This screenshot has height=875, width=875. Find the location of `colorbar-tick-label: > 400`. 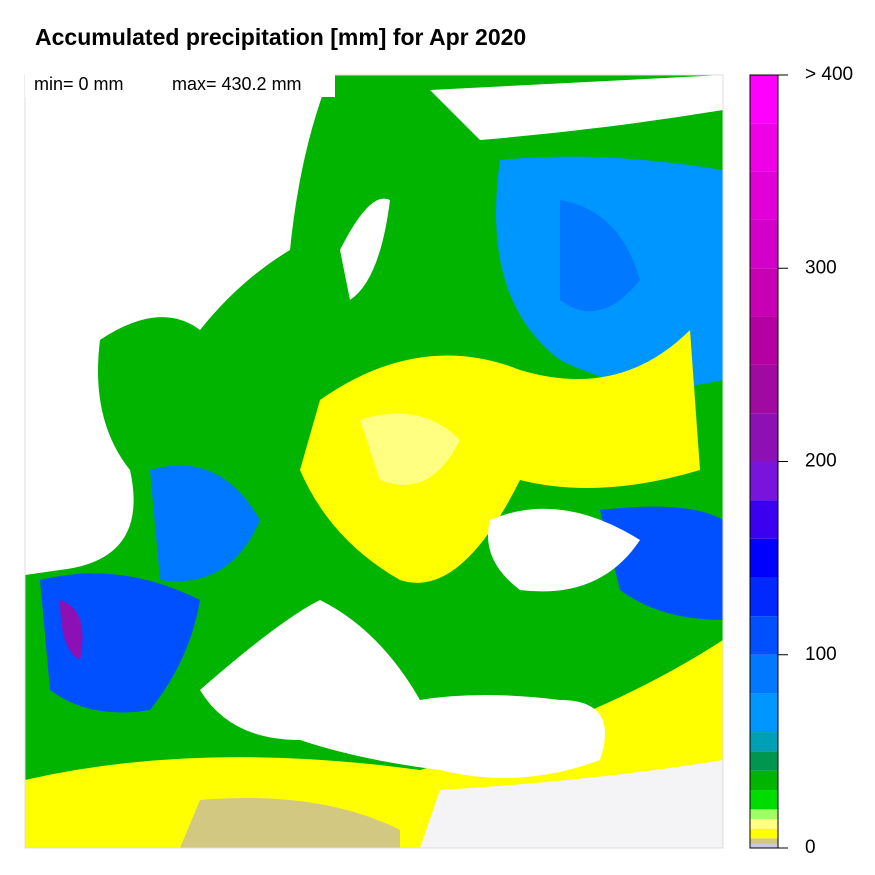

colorbar-tick-label: > 400 is located at coordinates (829, 74).